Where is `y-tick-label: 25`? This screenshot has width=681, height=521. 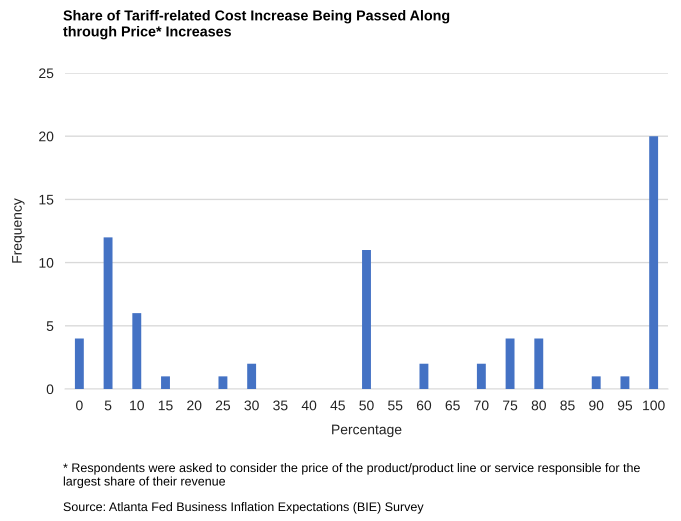
y-tick-label: 25 is located at coordinates (46, 73).